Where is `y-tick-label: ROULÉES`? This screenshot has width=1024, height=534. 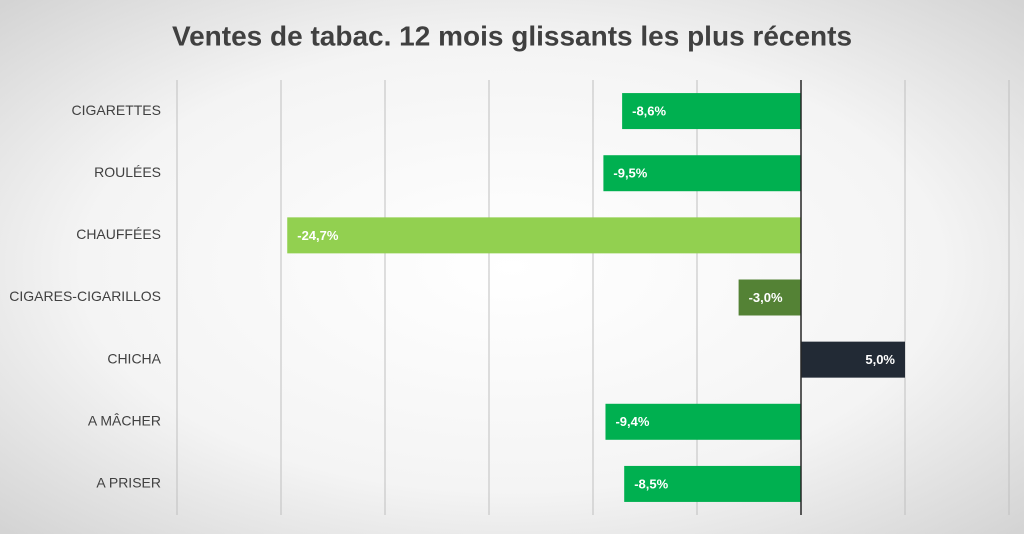
y-tick-label: ROULÉES is located at coordinates (127, 172).